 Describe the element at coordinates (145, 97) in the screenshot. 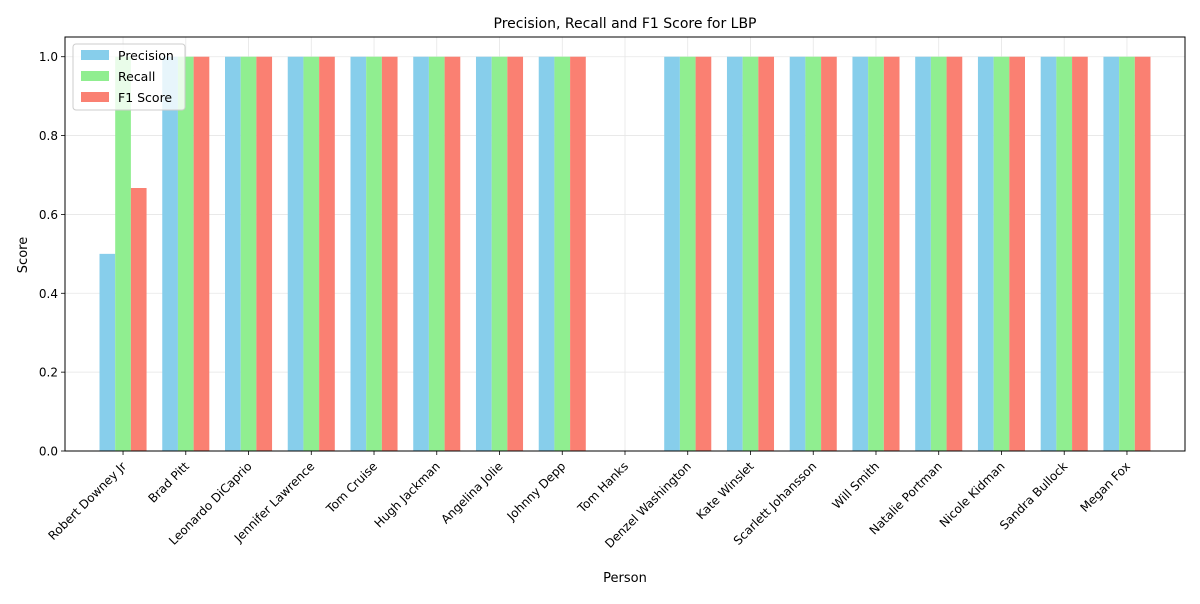

I see `legend-label: F1 Score` at that location.